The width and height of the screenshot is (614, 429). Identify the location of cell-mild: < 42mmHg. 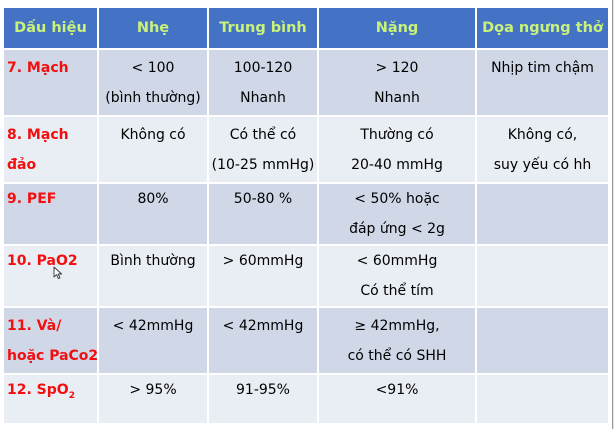
(152, 340).